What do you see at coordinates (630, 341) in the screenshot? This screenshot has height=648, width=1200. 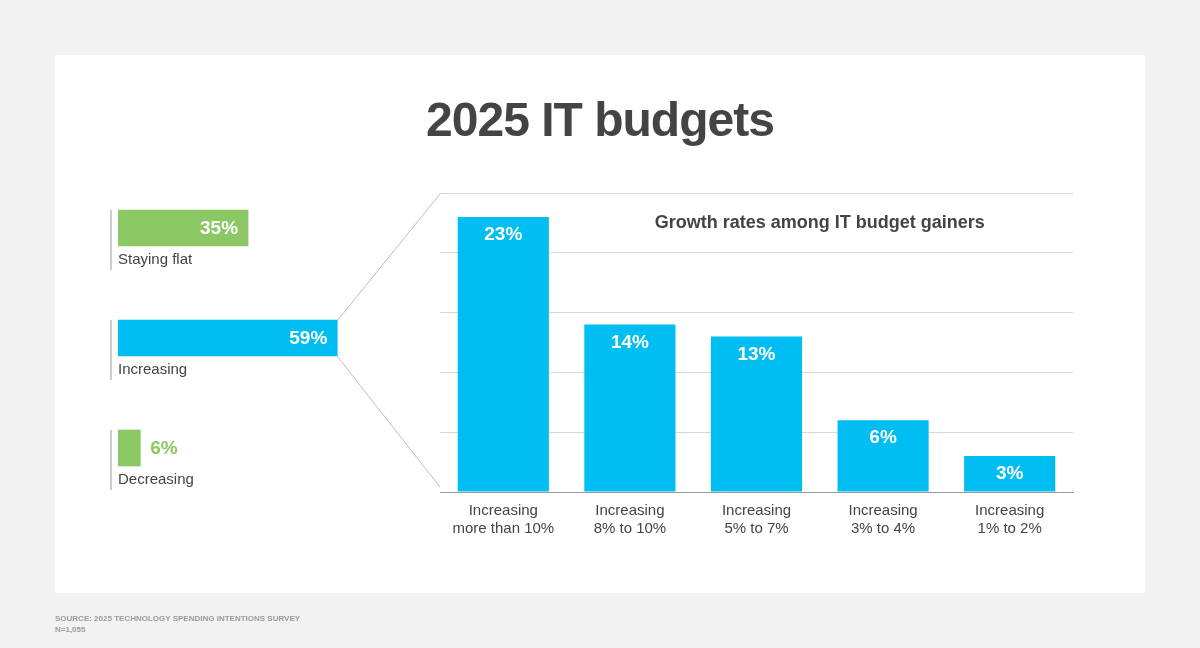 I see `data-label: 14%` at bounding box center [630, 341].